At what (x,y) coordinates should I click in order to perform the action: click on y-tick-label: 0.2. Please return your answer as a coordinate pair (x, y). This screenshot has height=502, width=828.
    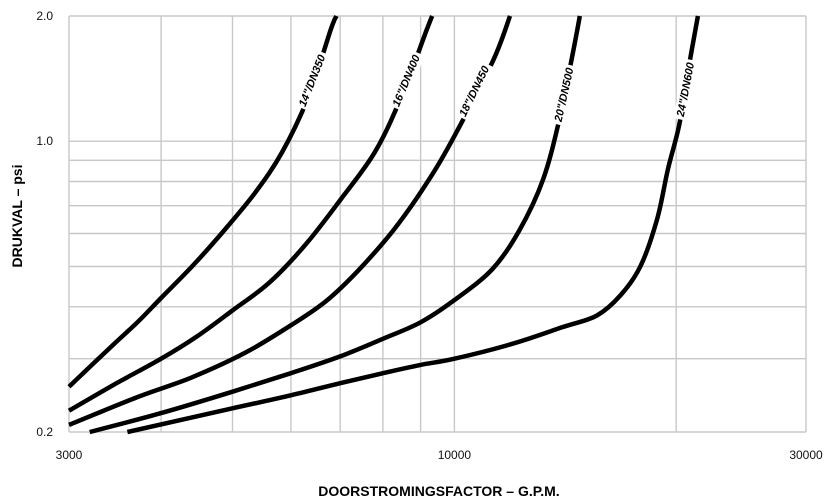
    Looking at the image, I should click on (44, 432).